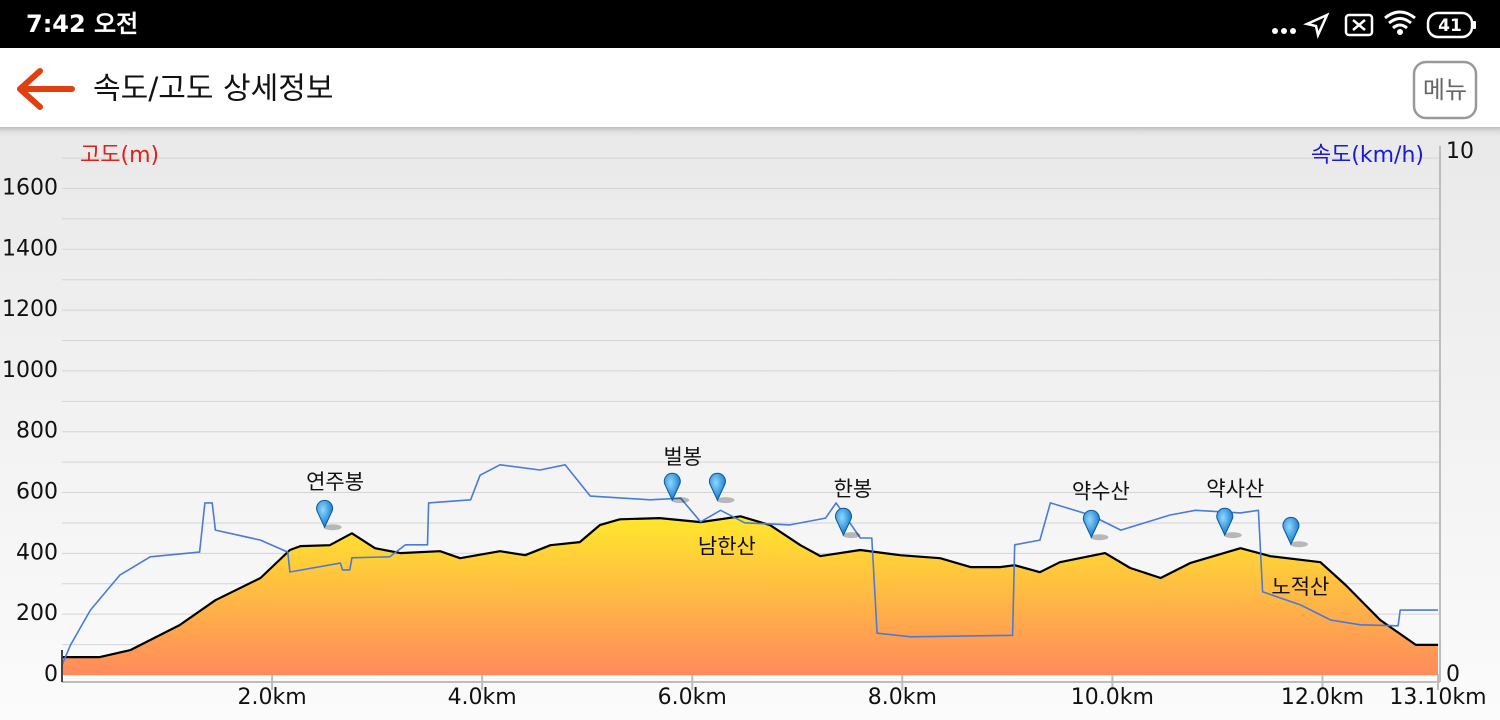 The image size is (1500, 720). What do you see at coordinates (46, 89) in the screenshot?
I see `back-button` at bounding box center [46, 89].